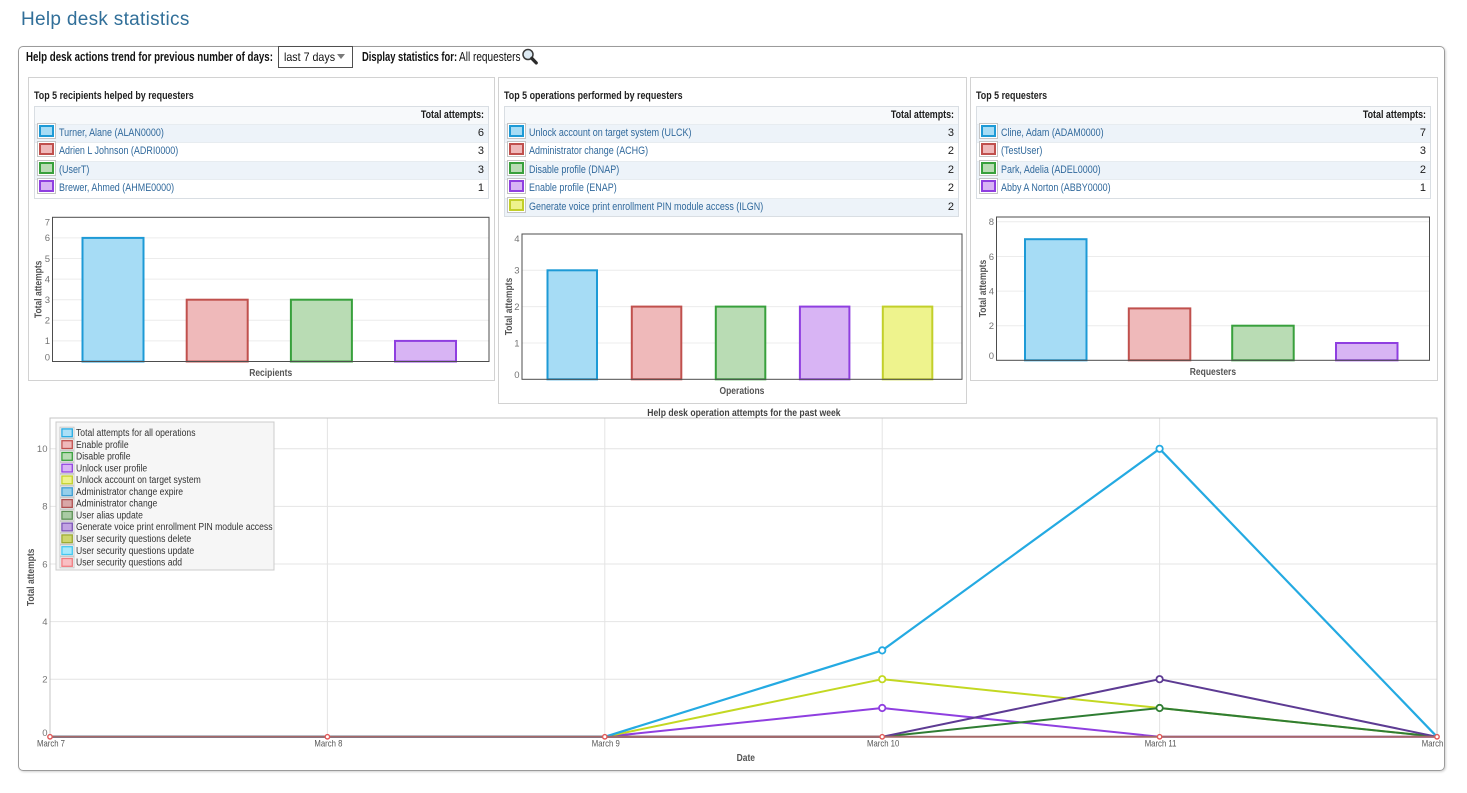 The image size is (1467, 793). Describe the element at coordinates (112, 468) in the screenshot. I see `svg-text: Unlock user profile` at that location.